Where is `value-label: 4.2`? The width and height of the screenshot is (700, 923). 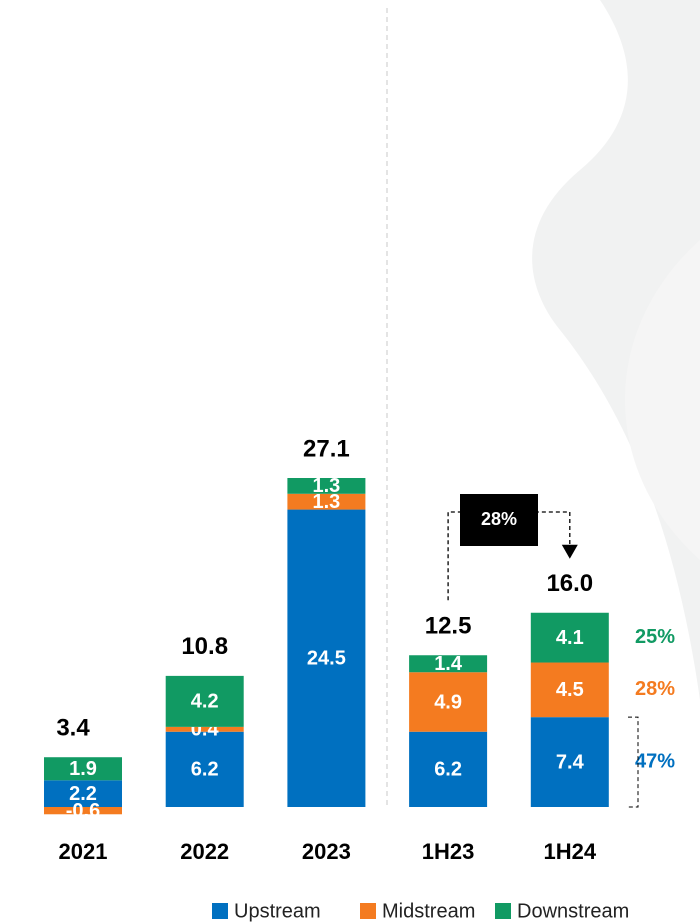 value-label: 4.2 is located at coordinates (205, 702).